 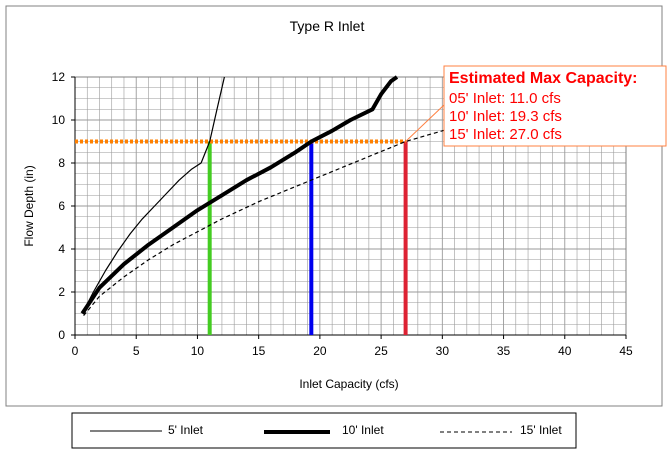 I want to click on y-tick-label: 0, so click(x=61, y=335).